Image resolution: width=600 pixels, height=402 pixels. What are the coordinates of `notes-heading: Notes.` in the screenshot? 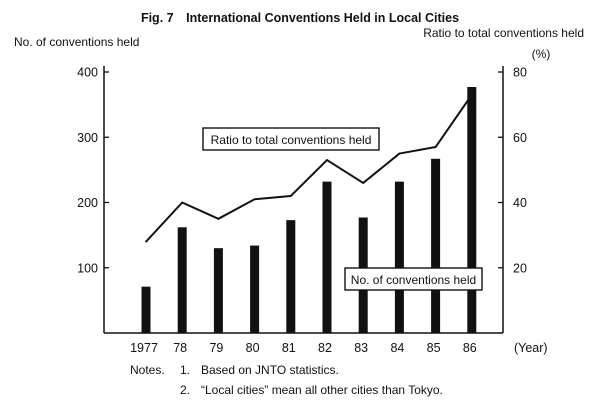 It's located at (147, 370).